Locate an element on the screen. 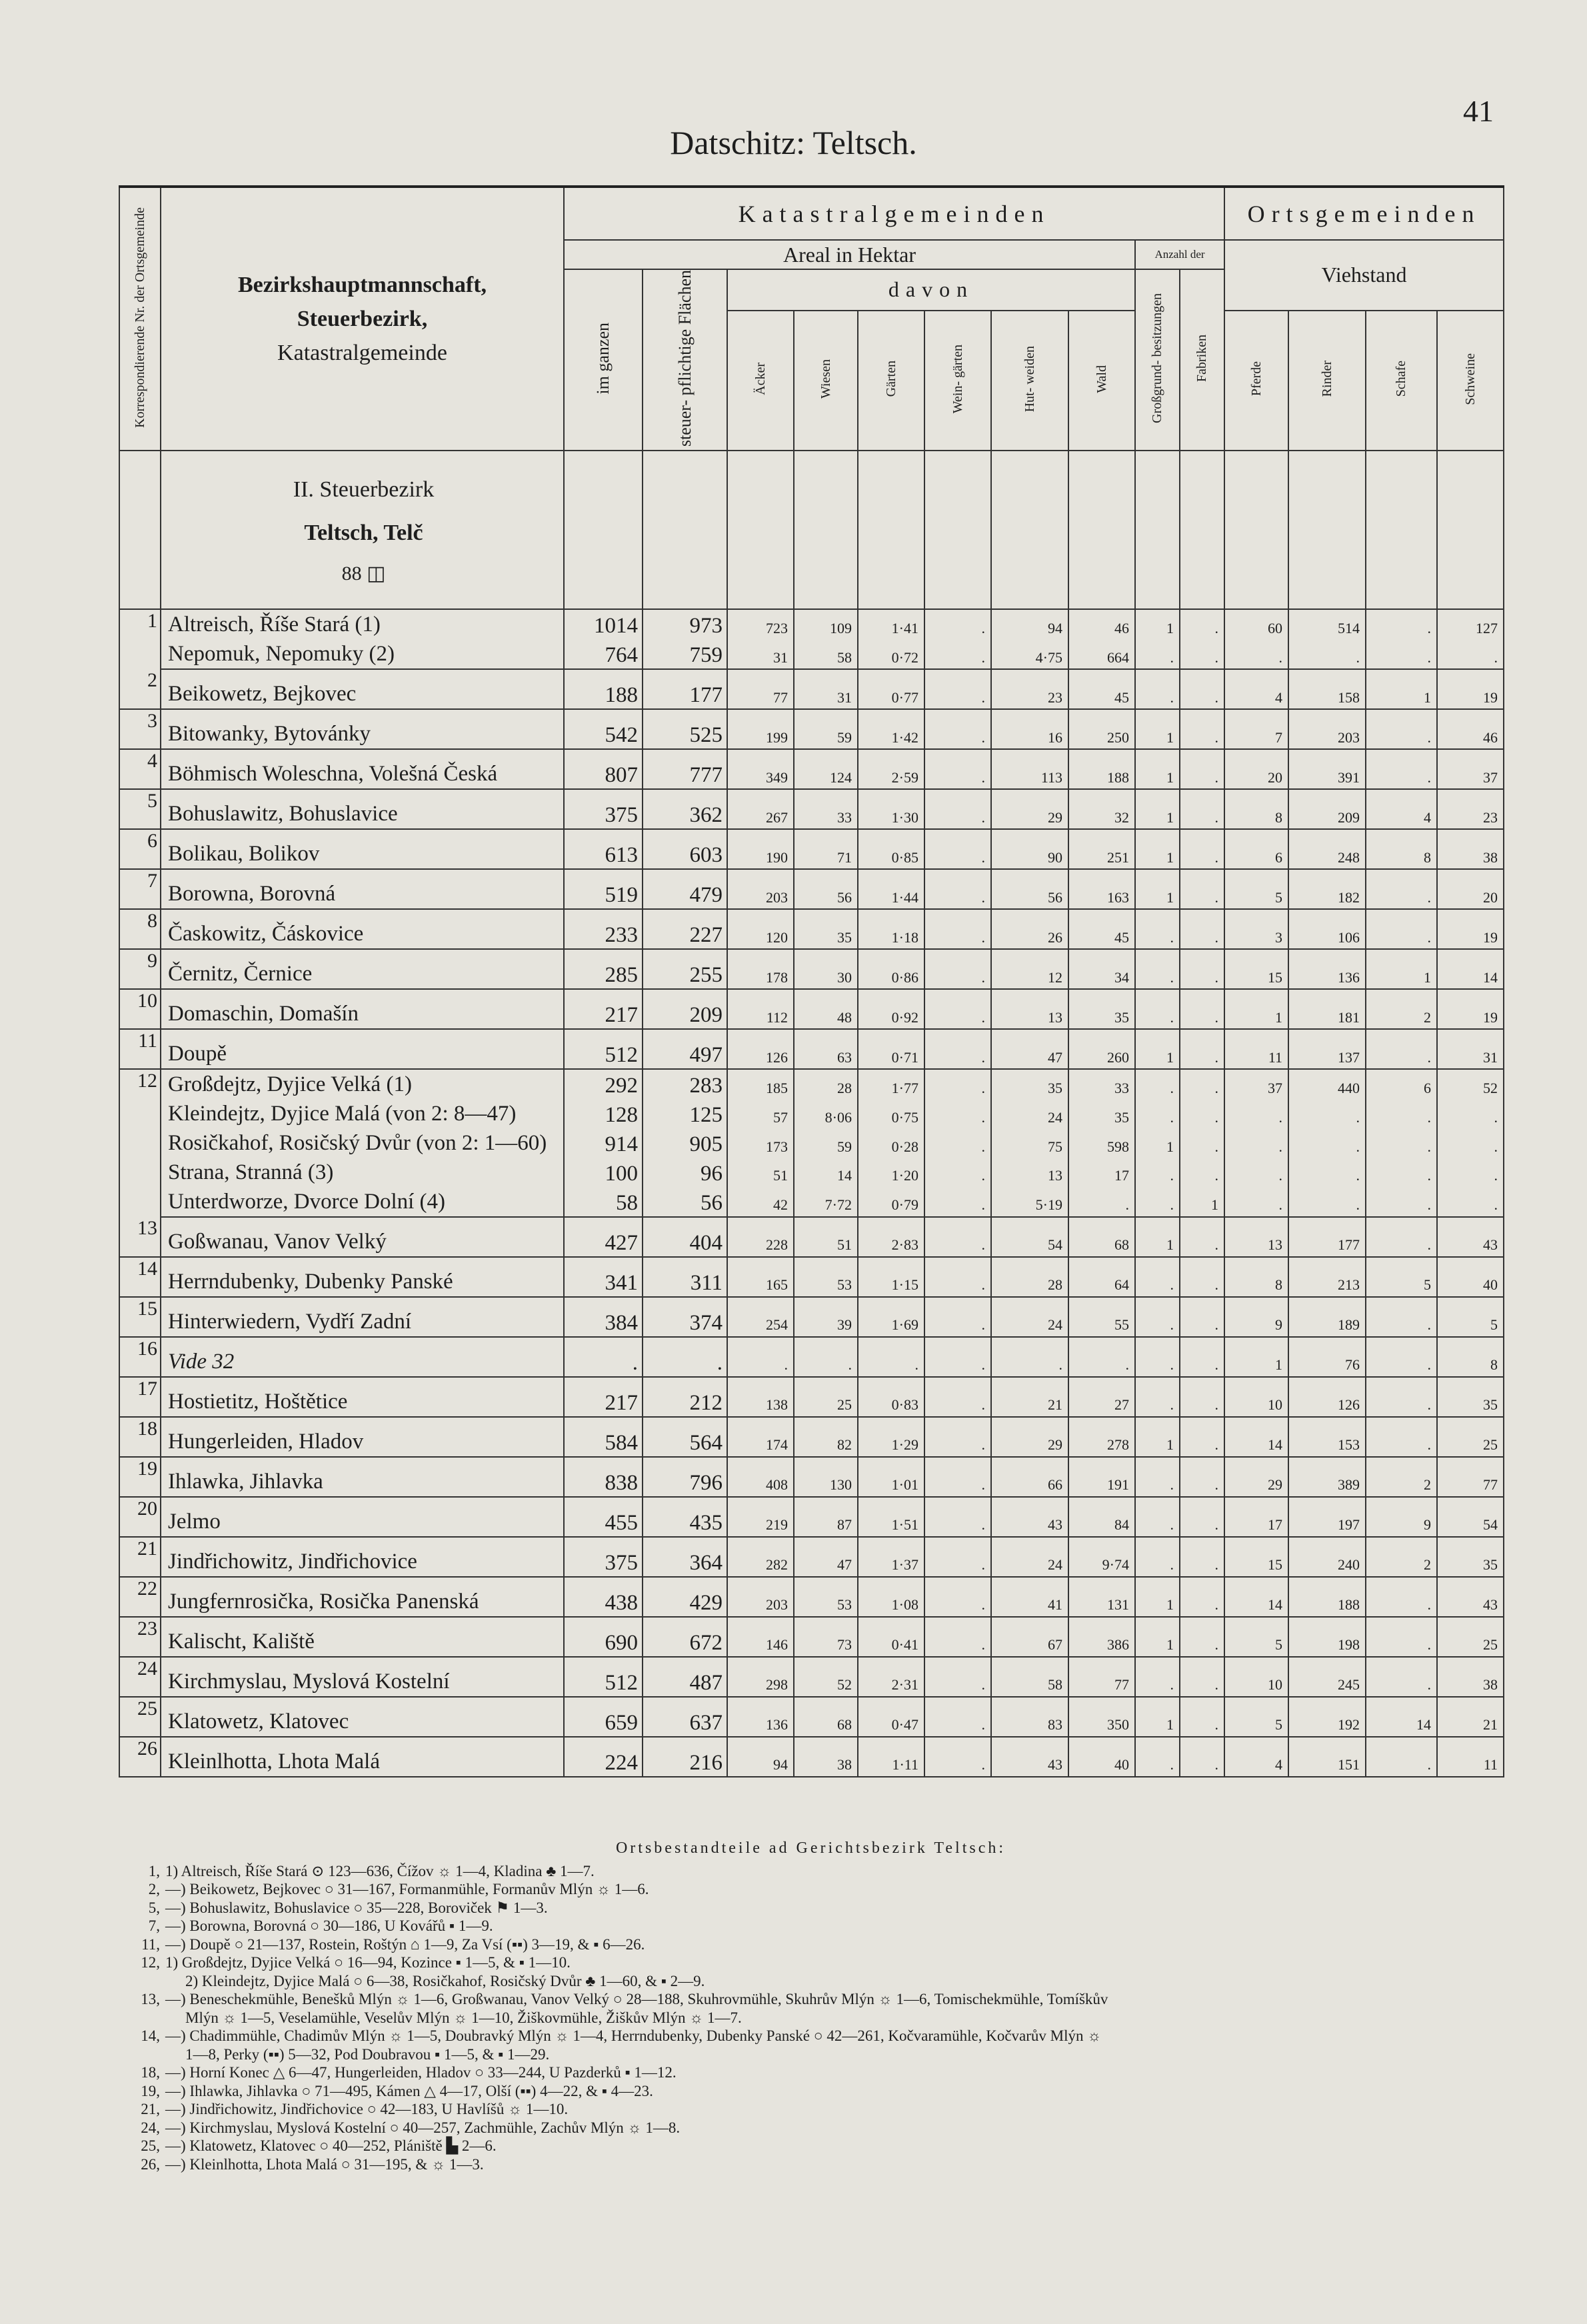 Image resolution: width=1587 pixels, height=2324 pixels. value-cell: 219 is located at coordinates (760, 1517).